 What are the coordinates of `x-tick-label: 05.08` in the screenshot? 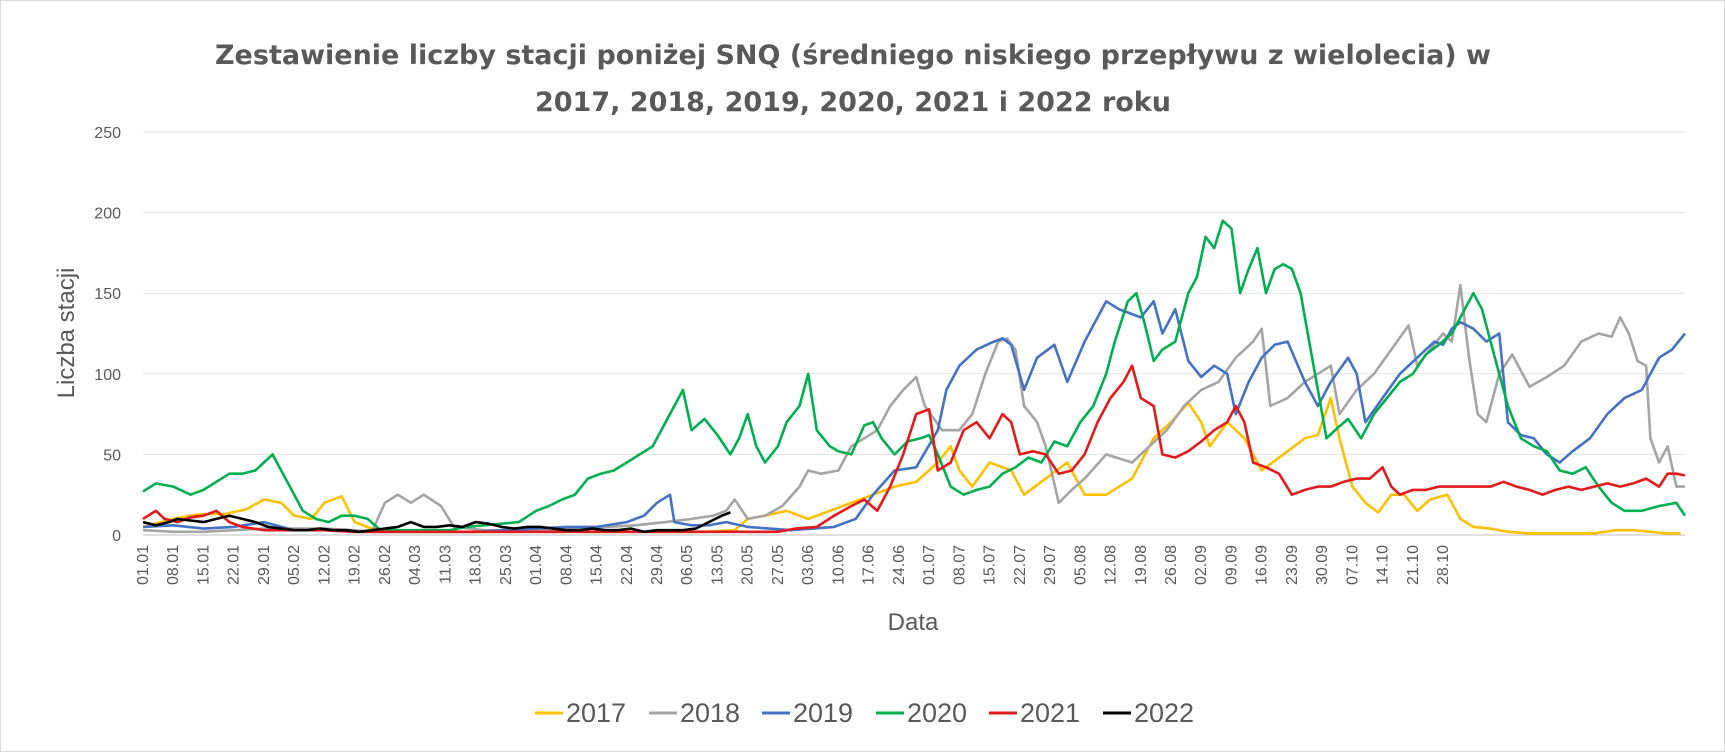 It's located at (1080, 565).